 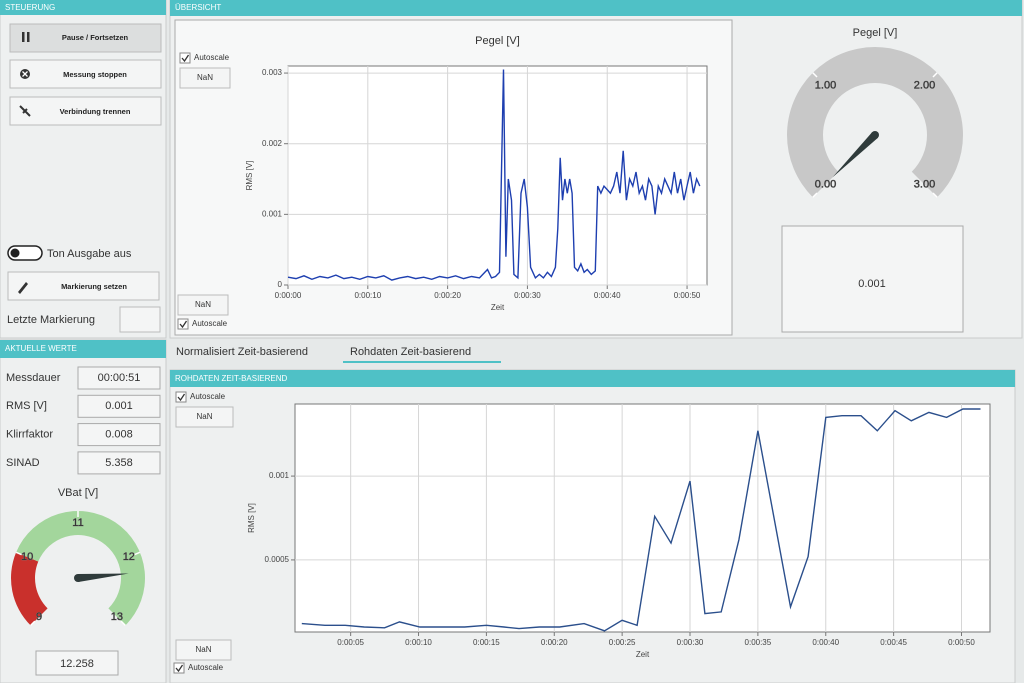 What do you see at coordinates (825, 184) in the screenshot?
I see `gauge-tick-label: 0.00` at bounding box center [825, 184].